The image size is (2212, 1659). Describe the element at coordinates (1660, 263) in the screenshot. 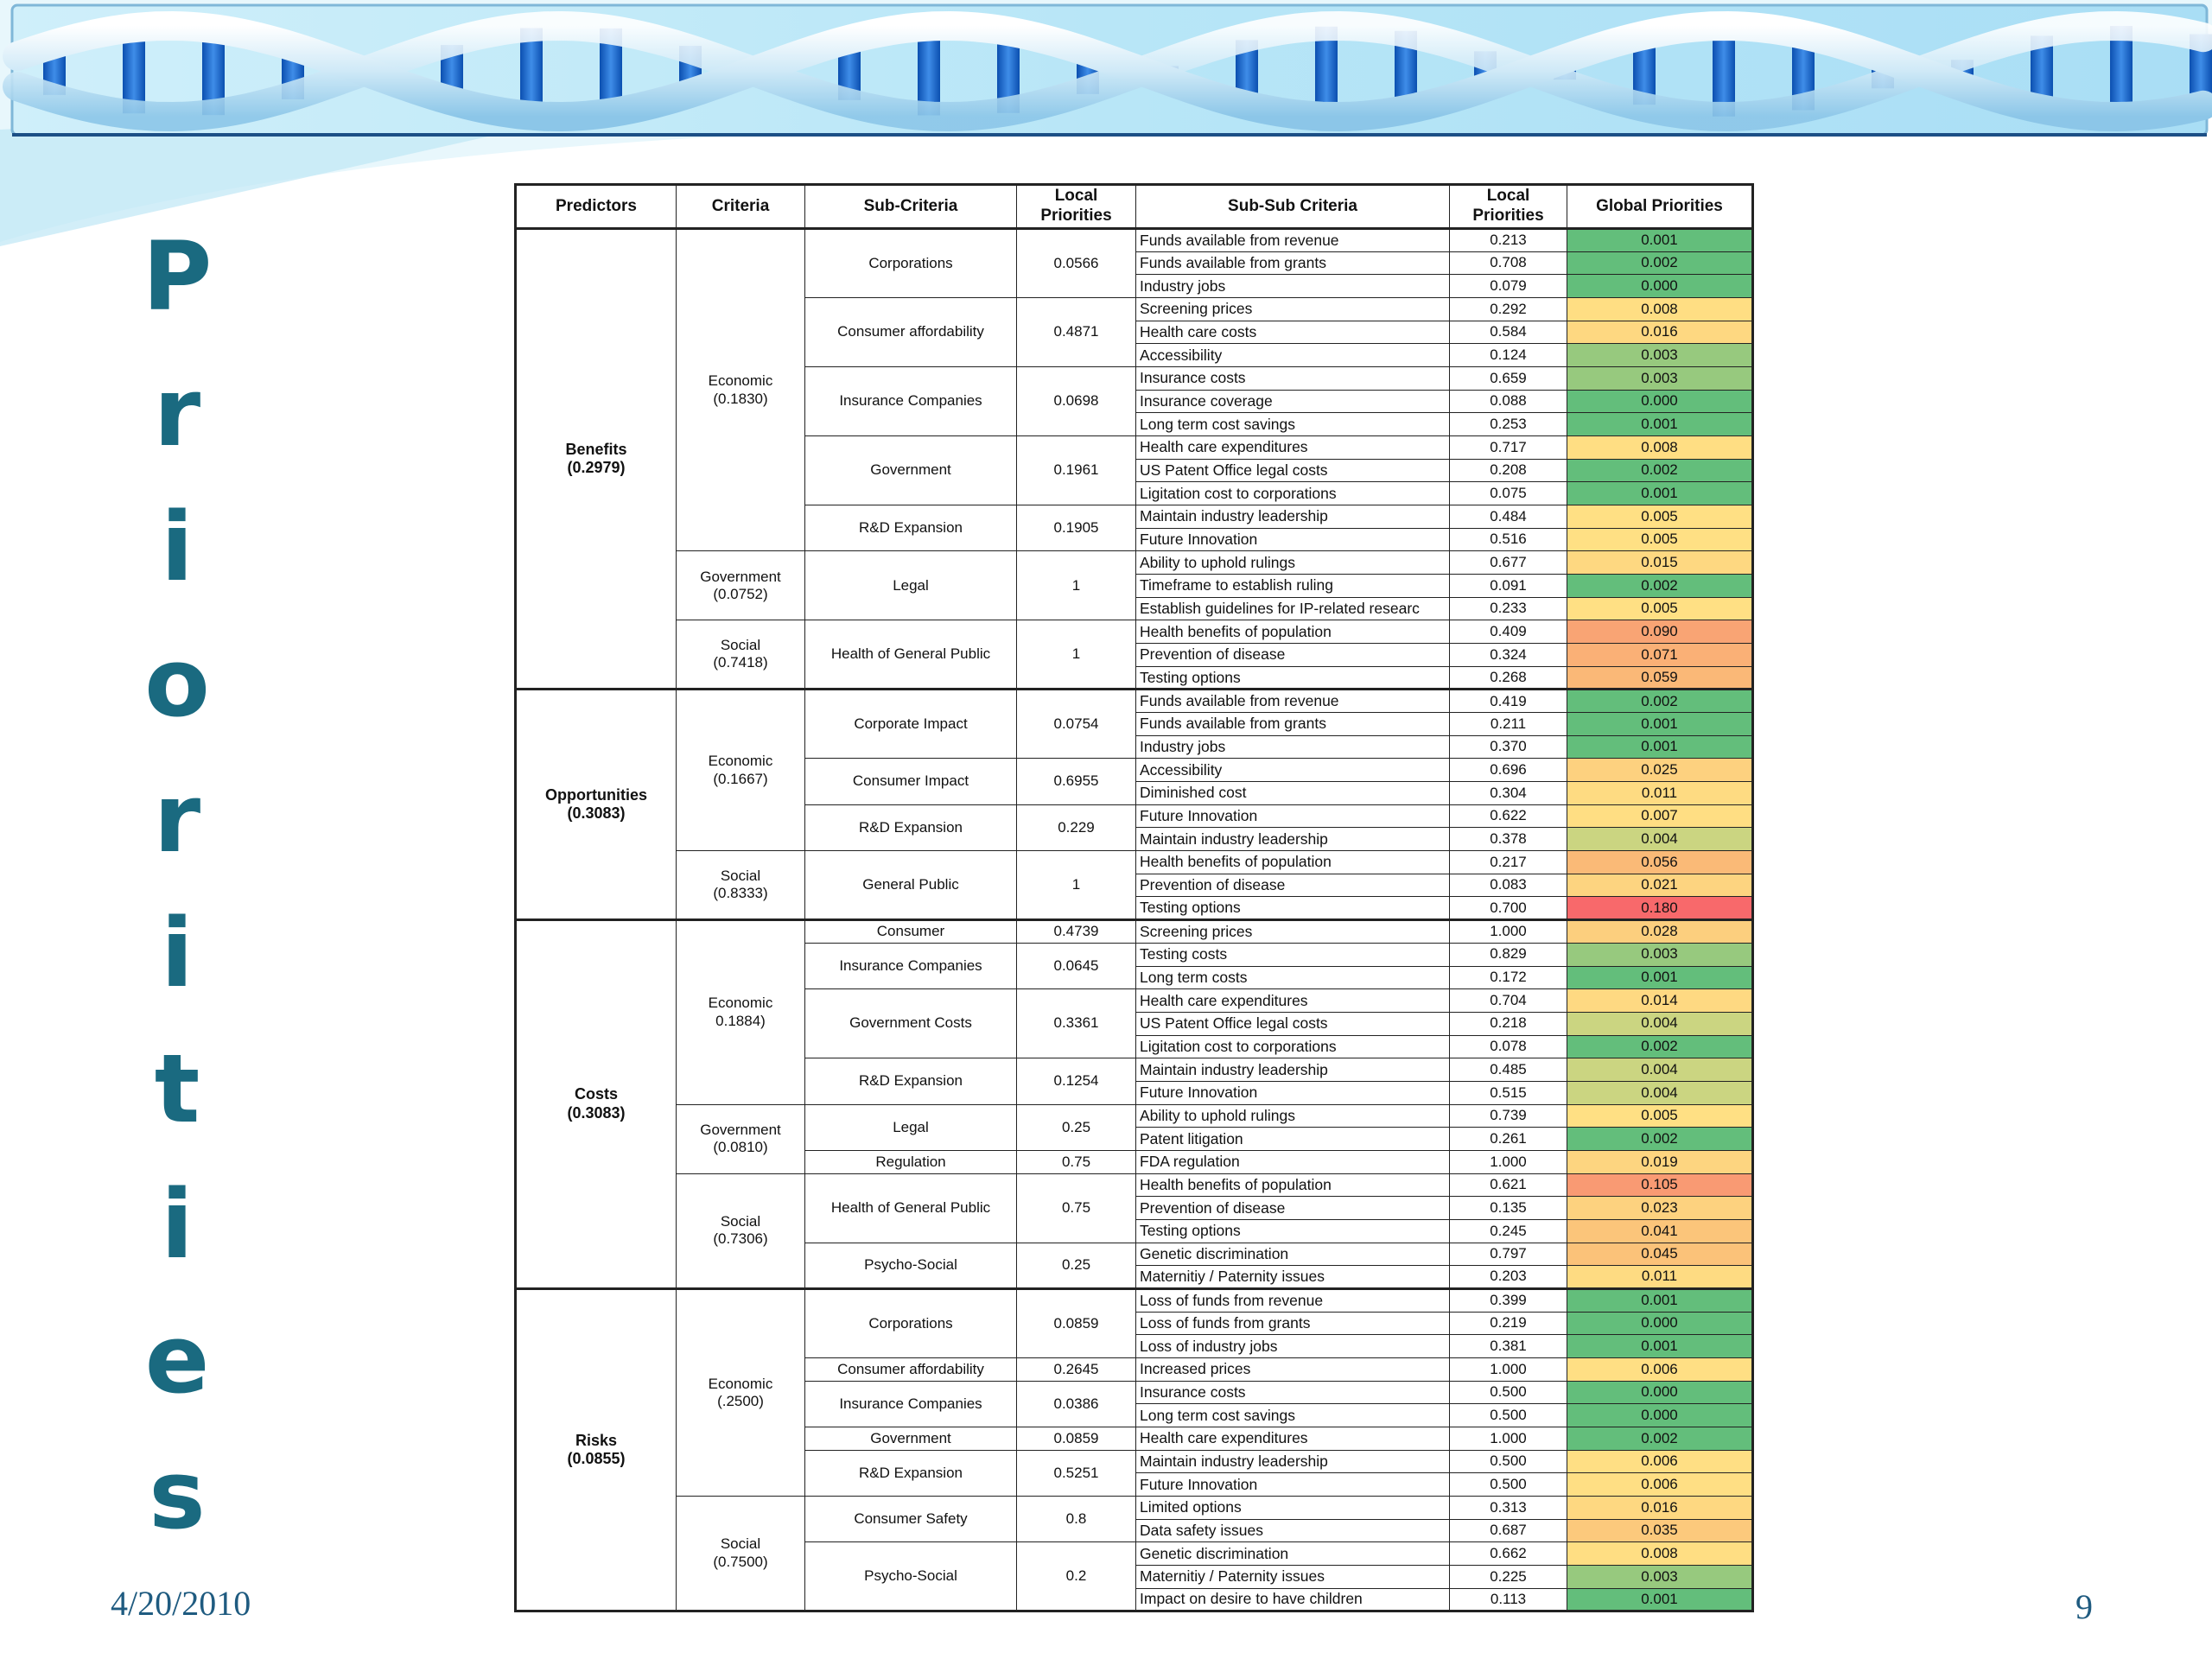

I see `global-priority-cell: 0.002` at that location.